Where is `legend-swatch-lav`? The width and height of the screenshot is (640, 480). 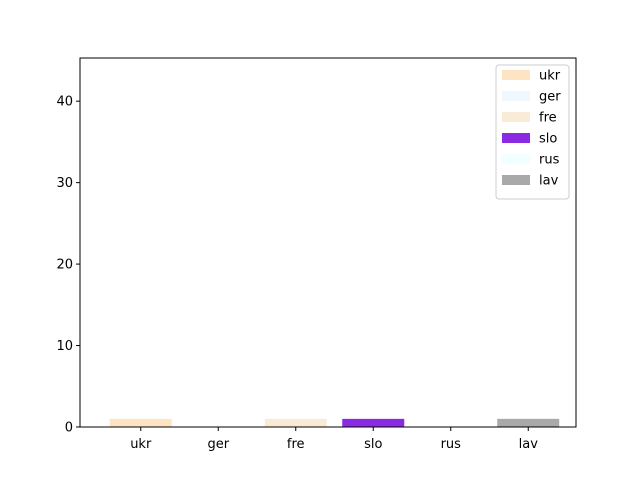 legend-swatch-lav is located at coordinates (516, 180).